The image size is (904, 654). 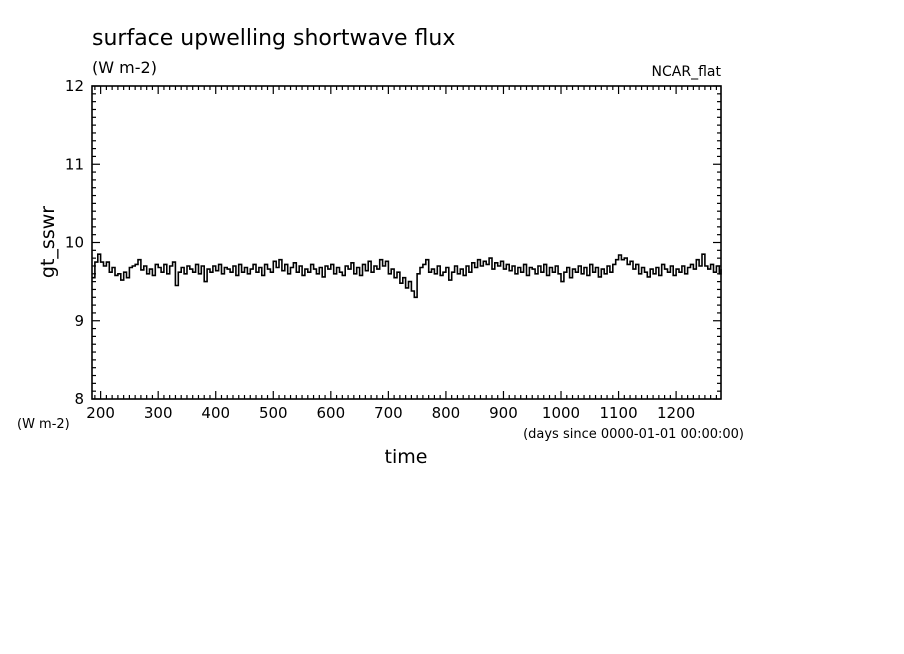 What do you see at coordinates (79, 399) in the screenshot?
I see `y-tick-label: 8` at bounding box center [79, 399].